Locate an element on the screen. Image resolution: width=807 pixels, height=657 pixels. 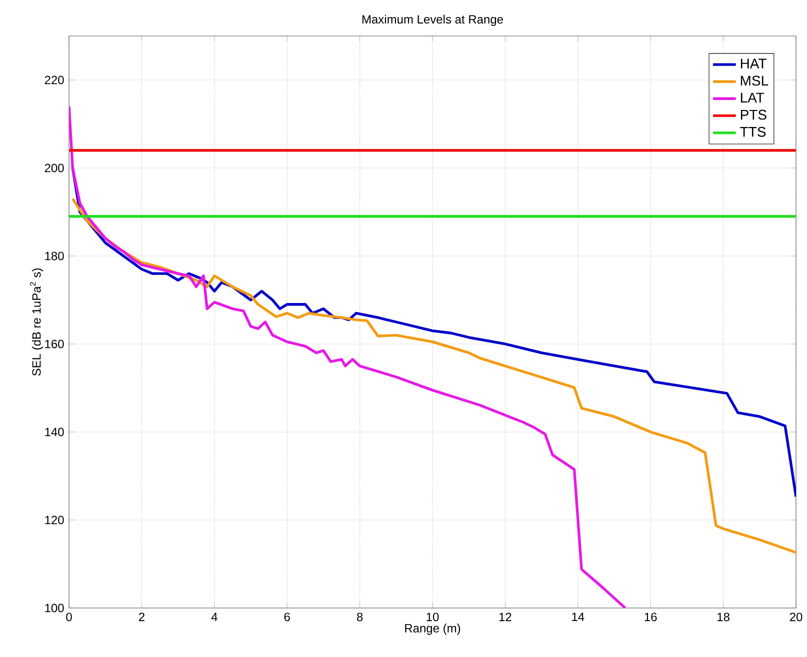
x-tick-label: 0 is located at coordinates (69, 617).